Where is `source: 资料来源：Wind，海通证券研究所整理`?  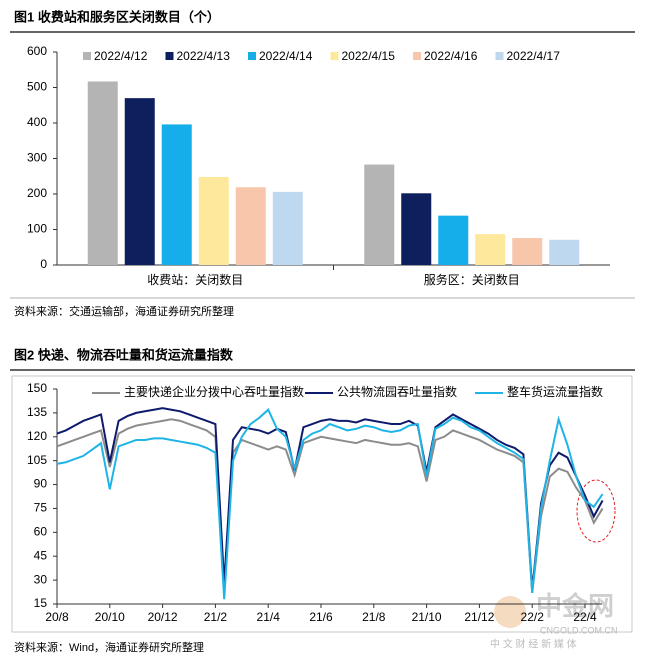 source: 资料来源：Wind，海通证券研究所整理 is located at coordinates (109, 647).